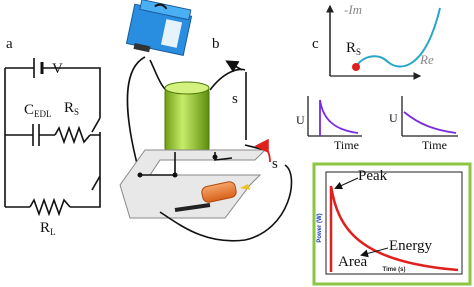 This screenshot has height=287, width=474. Describe the element at coordinates (398, 37) in the screenshot. I see `nyquist-curve` at that location.